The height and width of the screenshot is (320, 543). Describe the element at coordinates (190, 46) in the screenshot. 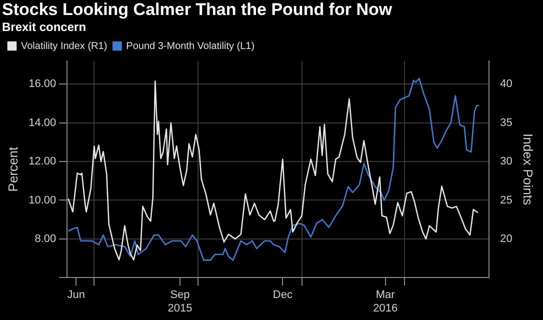

I see `legend-label: Pound 3-Month Volatility (L1)` at that location.